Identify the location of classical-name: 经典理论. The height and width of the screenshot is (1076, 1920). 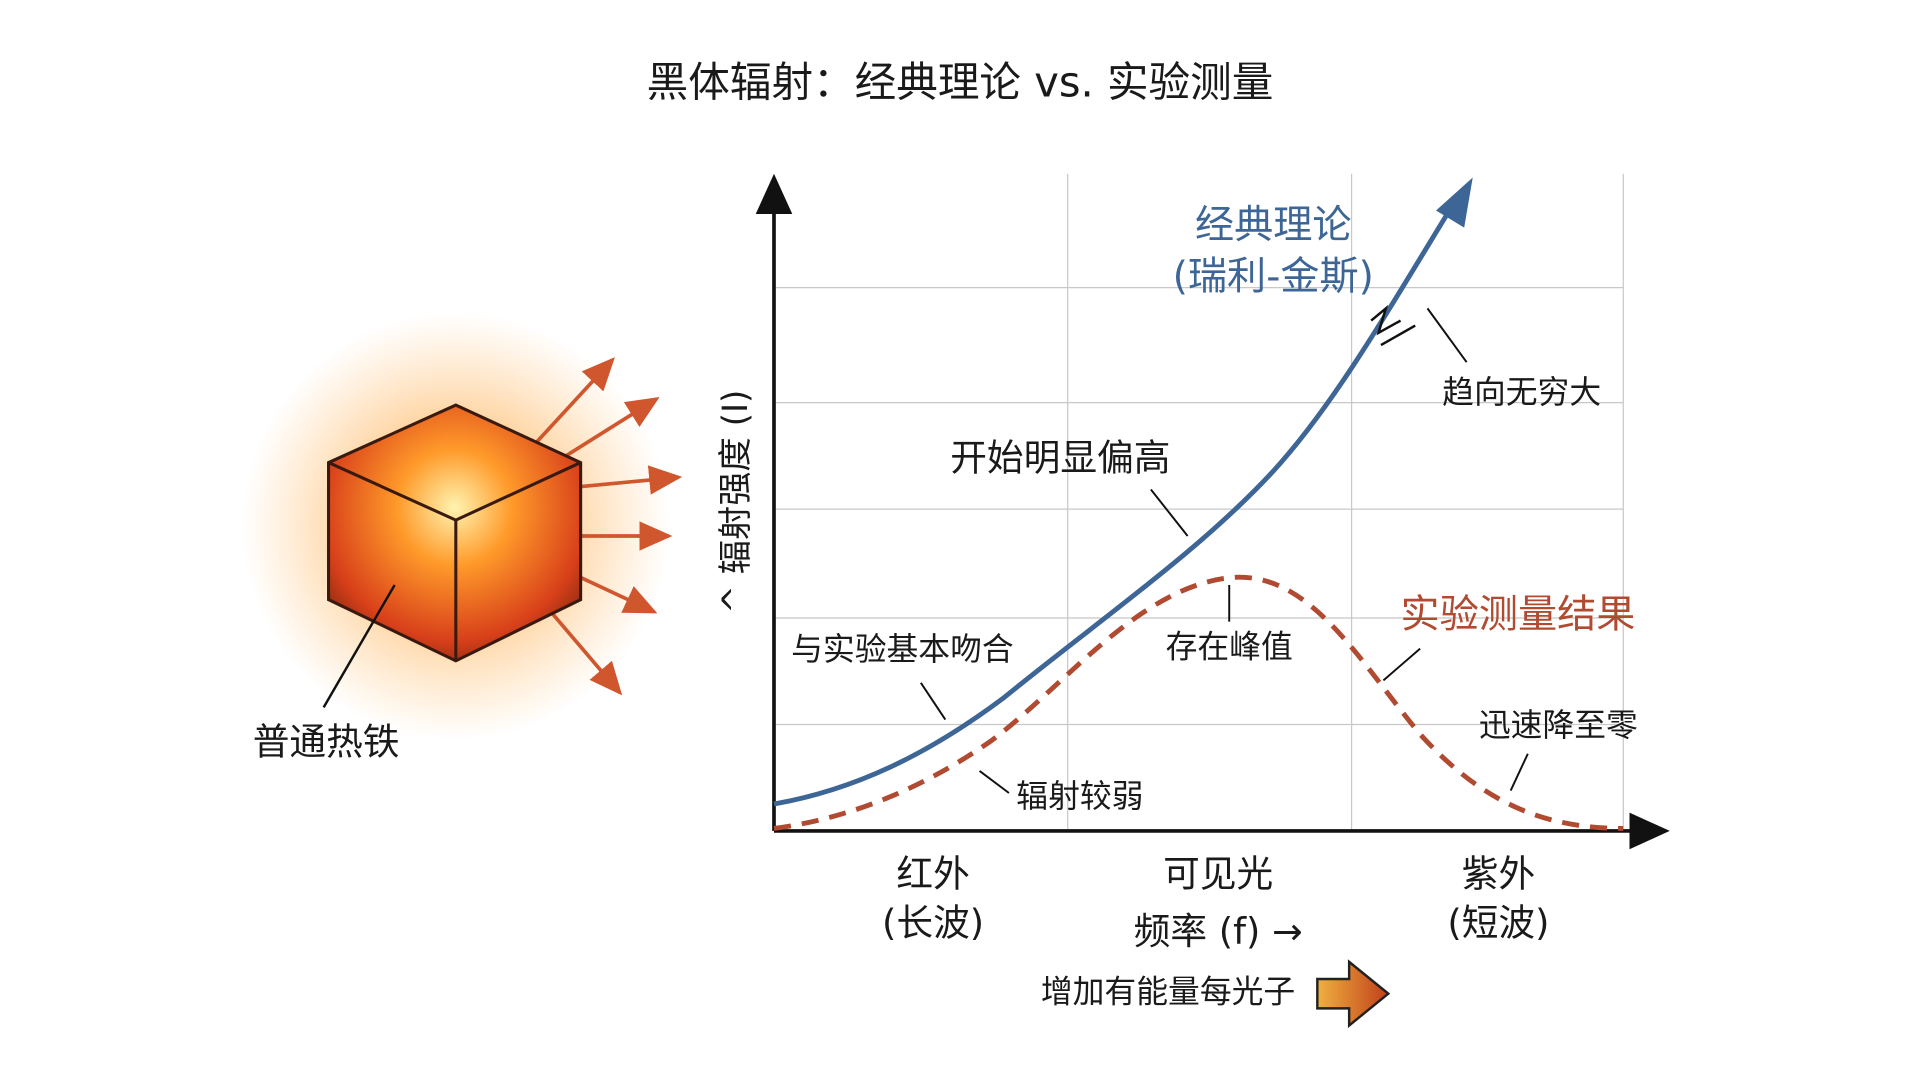
(1273, 225).